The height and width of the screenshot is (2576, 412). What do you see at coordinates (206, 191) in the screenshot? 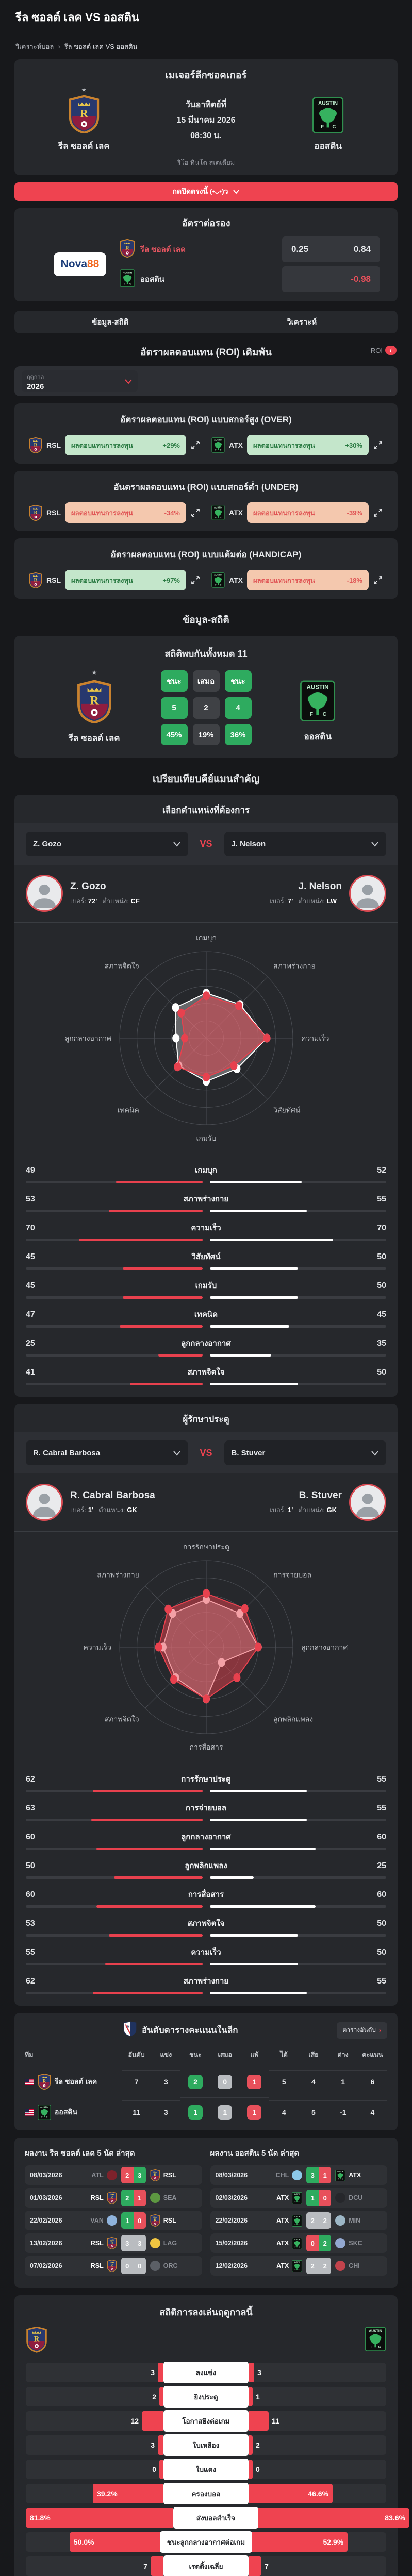
I see `close-banner-button: กดปิดตรงนี้ (•ᴗ•)ว` at bounding box center [206, 191].